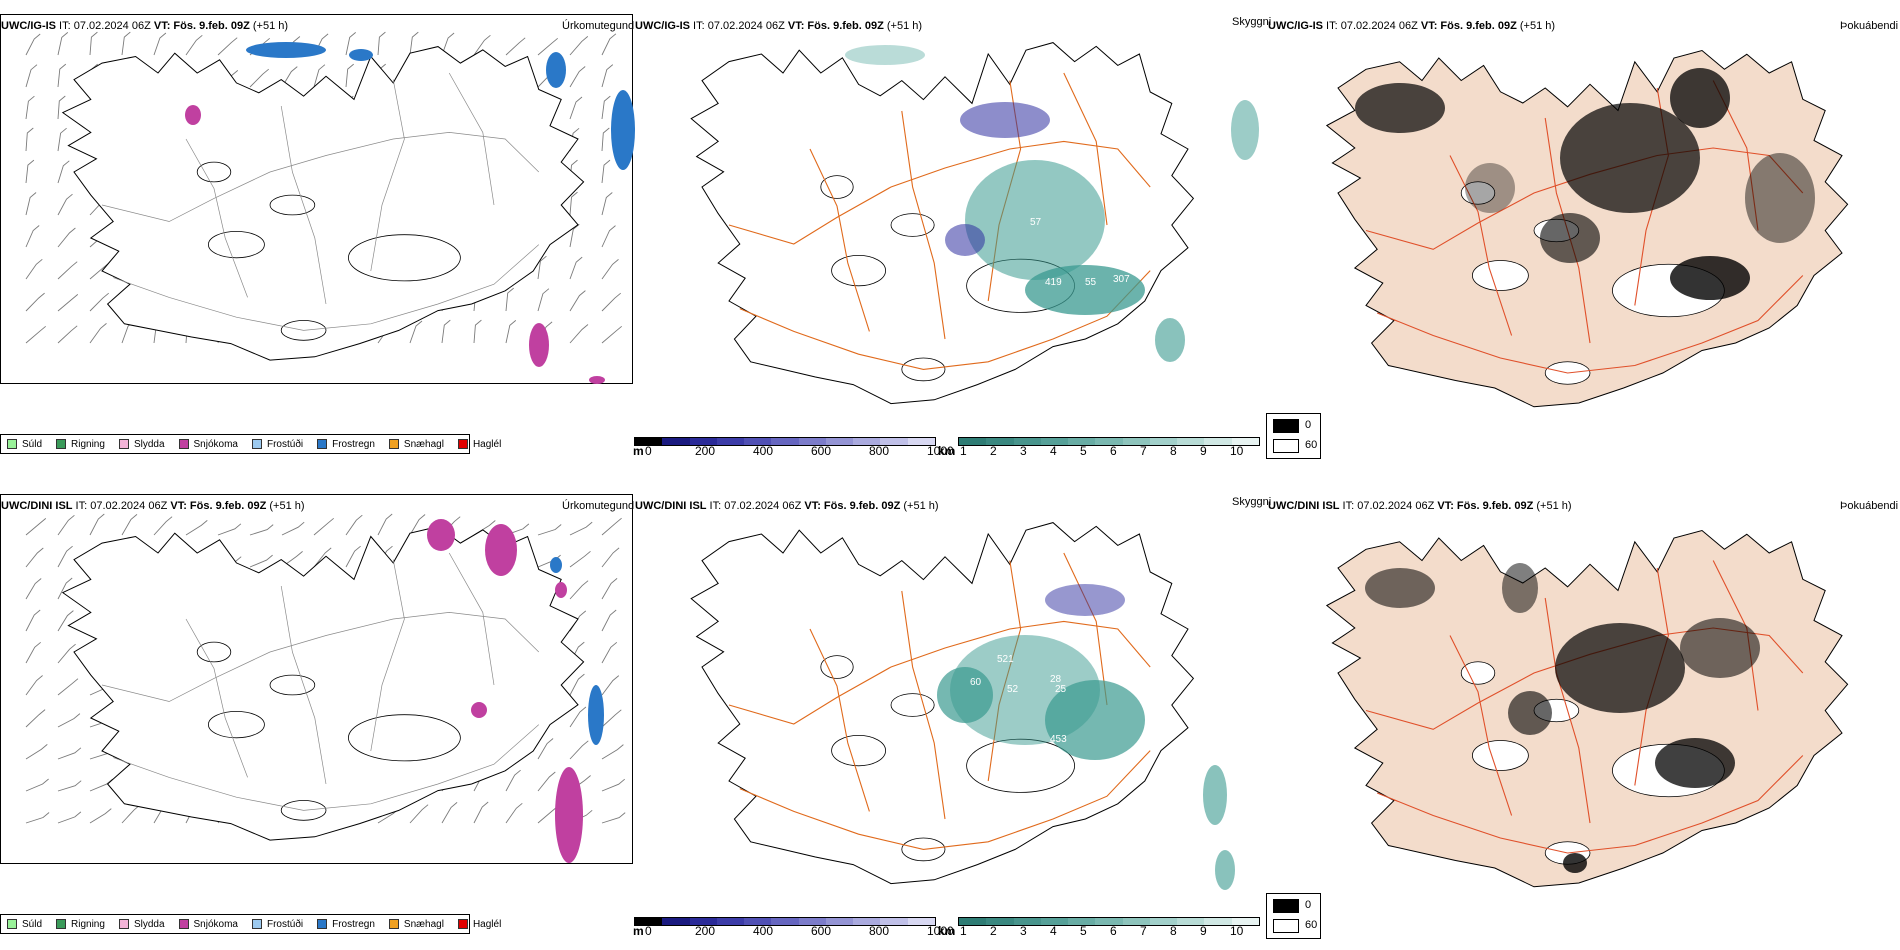 This screenshot has height=950, width=1900. Describe the element at coordinates (1121, 279) in the screenshot. I see `visibility-value-label: 307` at that location.